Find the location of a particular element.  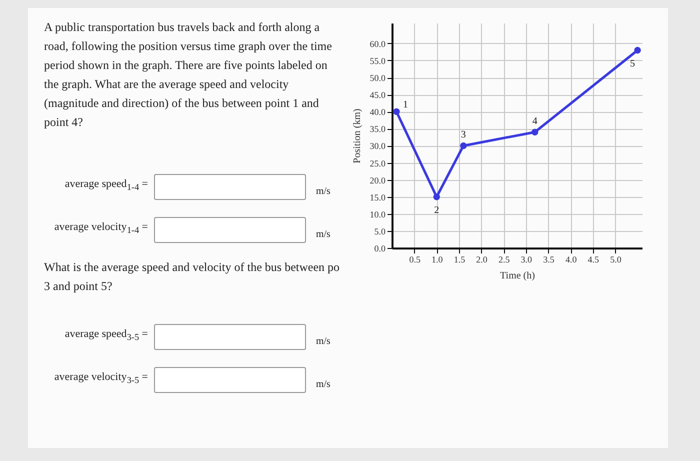

x-tick-label: 5.0 is located at coordinates (616, 259).